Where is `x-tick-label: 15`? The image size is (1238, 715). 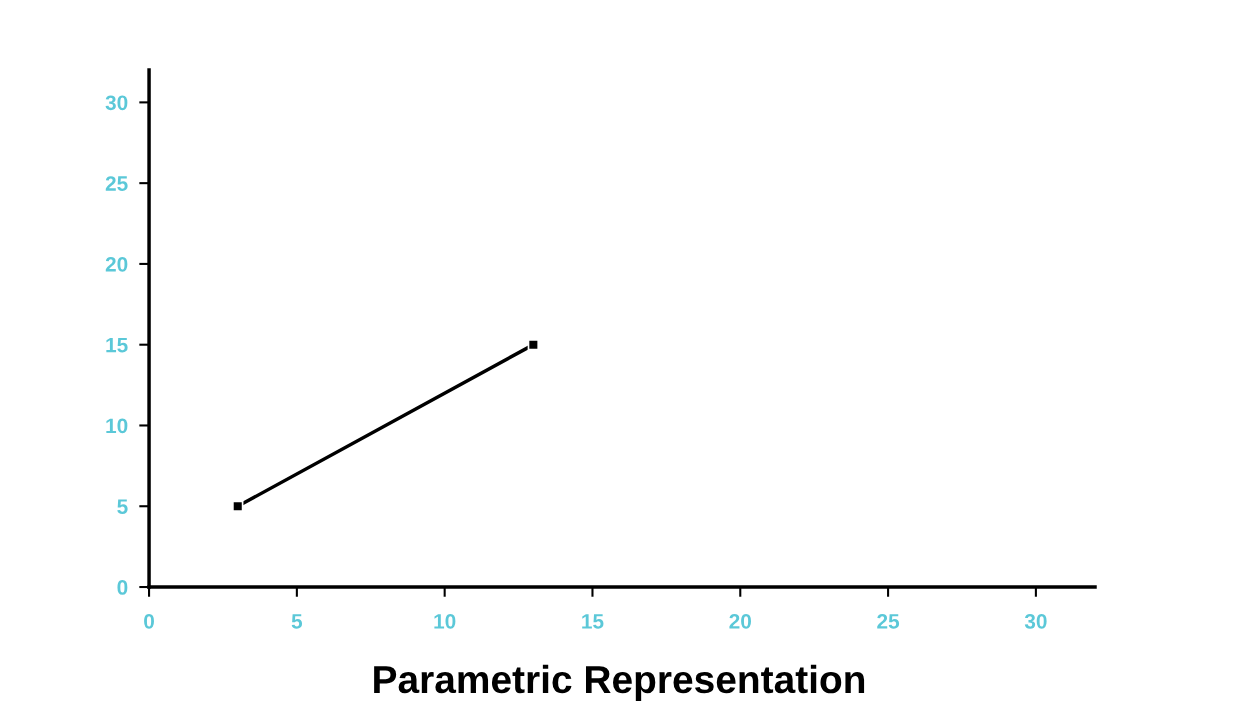
x-tick-label: 15 is located at coordinates (593, 621).